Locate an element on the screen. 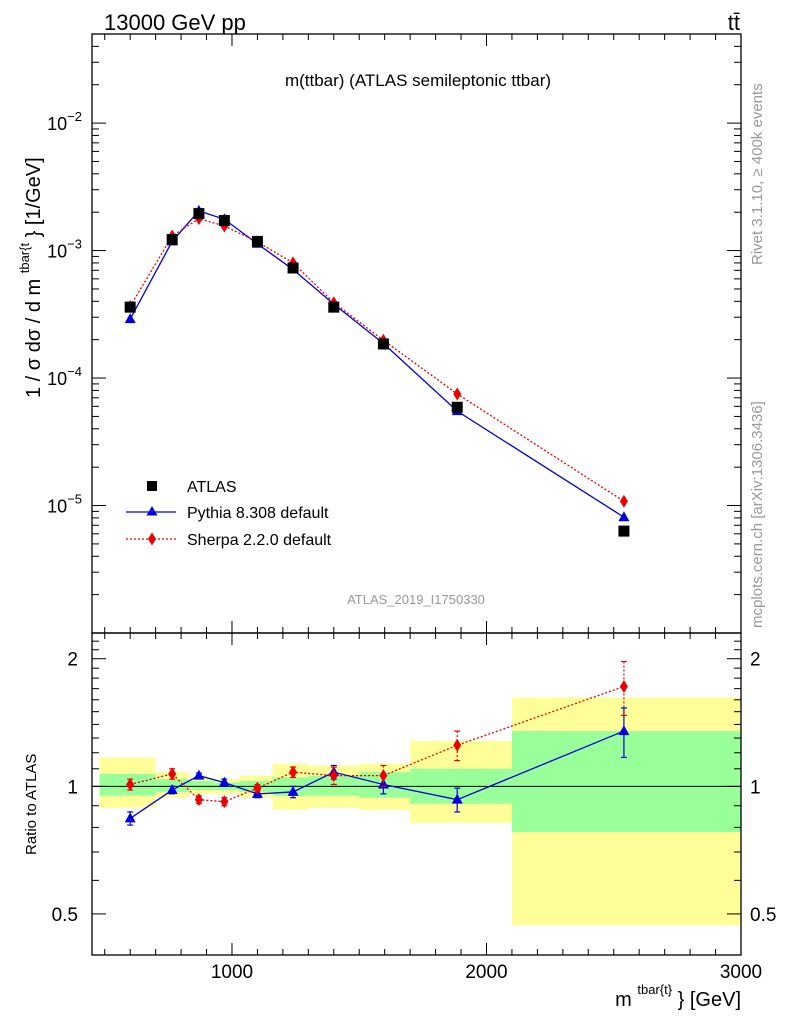 The height and width of the screenshot is (1024, 786). ratio-y-tick-label-right: 2 is located at coordinates (755, 660).